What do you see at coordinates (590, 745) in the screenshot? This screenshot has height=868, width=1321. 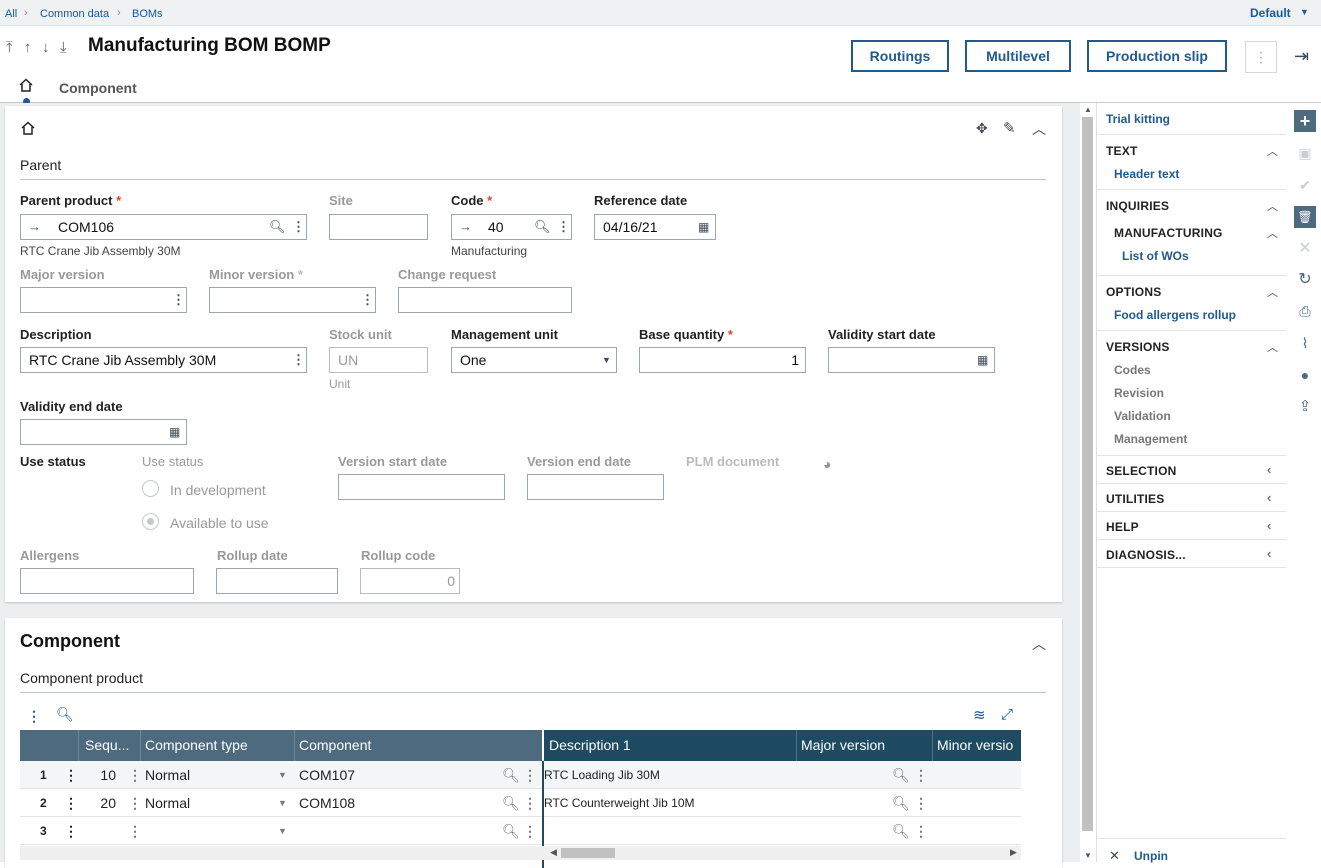 I see `column-header-description: Description 1` at bounding box center [590, 745].